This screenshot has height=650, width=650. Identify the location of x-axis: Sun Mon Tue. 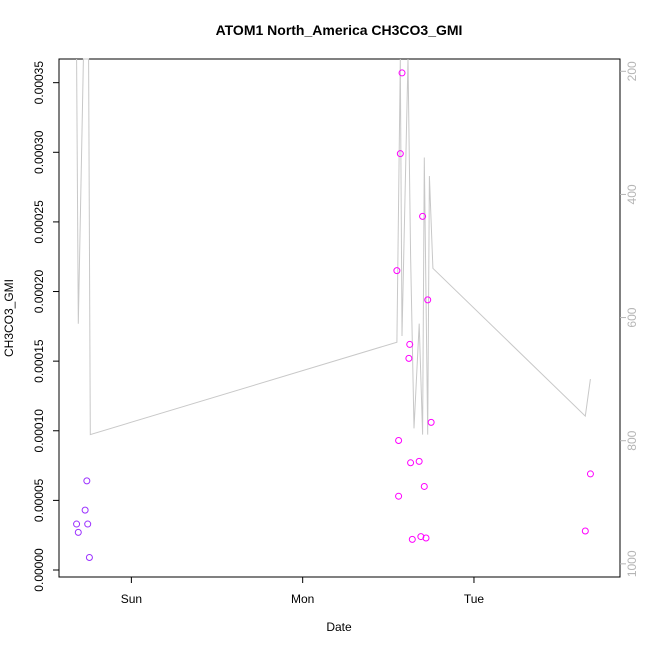
(303, 591).